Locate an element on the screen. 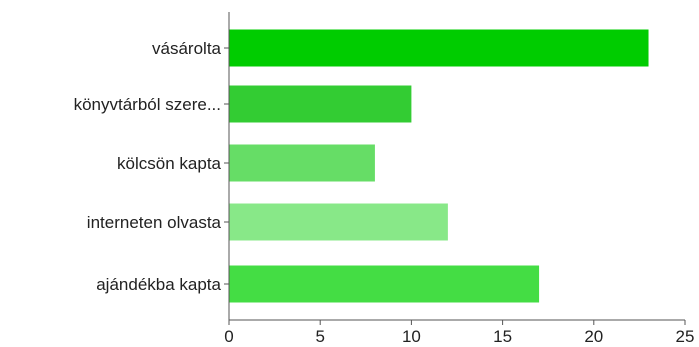 Image resolution: width=699 pixels, height=347 pixels. x-tick-label-3: 15 is located at coordinates (502, 336).